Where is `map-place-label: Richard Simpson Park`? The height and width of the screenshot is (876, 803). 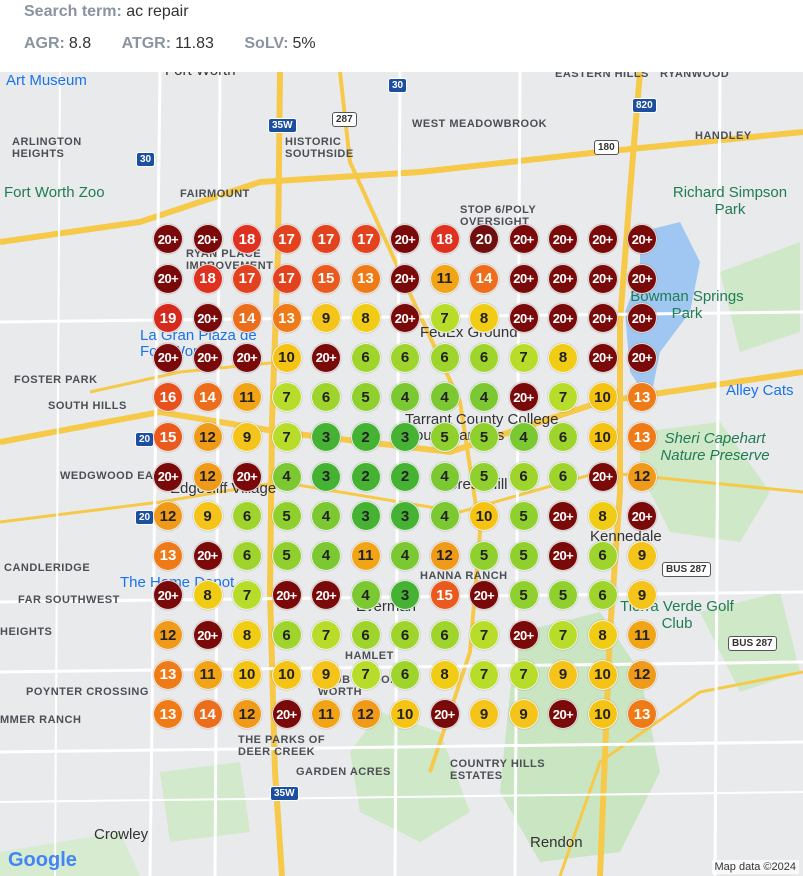
map-place-label: Richard Simpson Park is located at coordinates (730, 201).